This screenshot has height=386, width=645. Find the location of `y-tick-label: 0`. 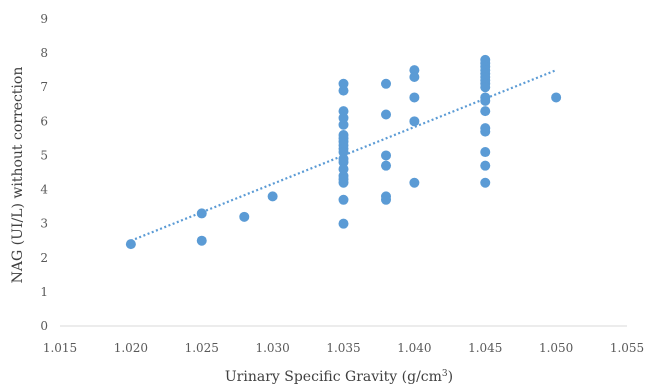

y-tick-label: 0 is located at coordinates (44, 326).